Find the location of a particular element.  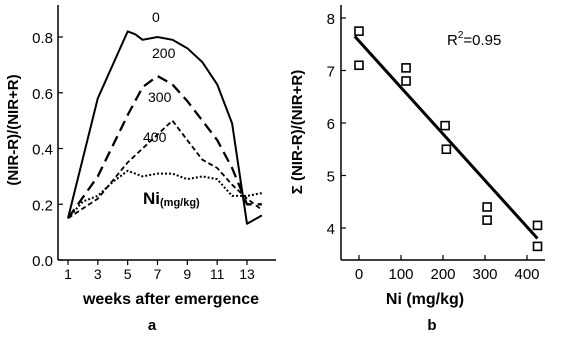

x-tick-label-13: 13 is located at coordinates (247, 274).